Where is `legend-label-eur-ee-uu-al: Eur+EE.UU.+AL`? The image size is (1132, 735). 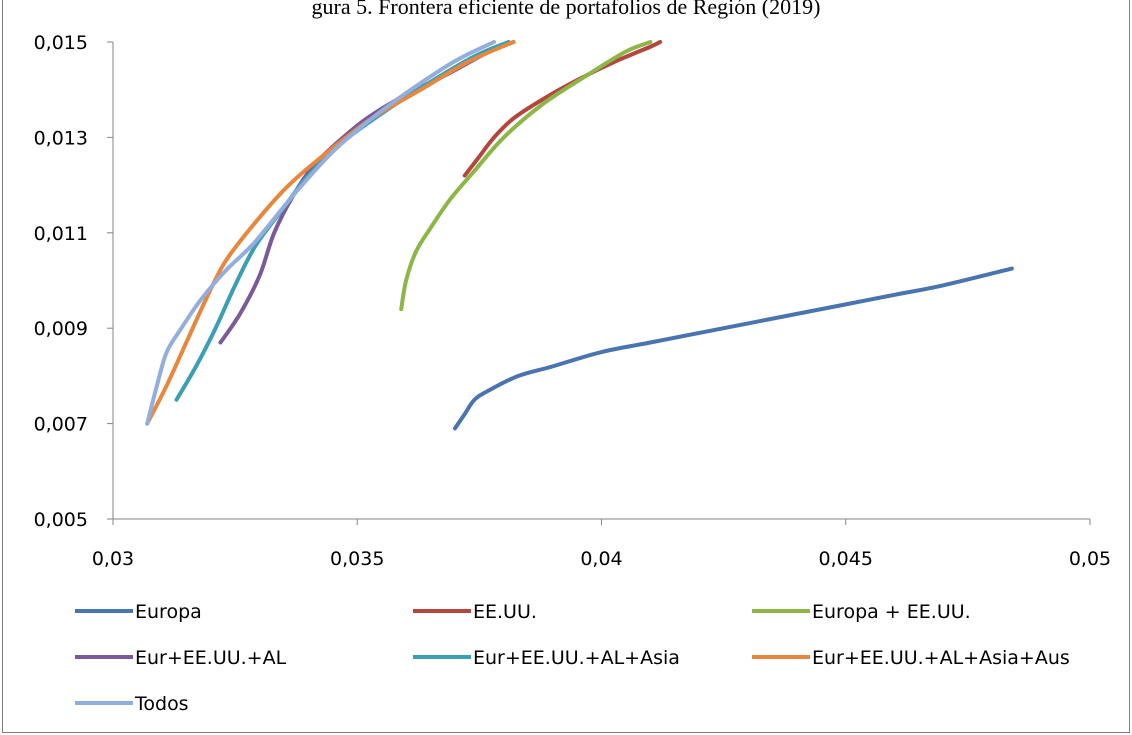 legend-label-eur-ee-uu-al: Eur+EE.UU.+AL is located at coordinates (211, 658).